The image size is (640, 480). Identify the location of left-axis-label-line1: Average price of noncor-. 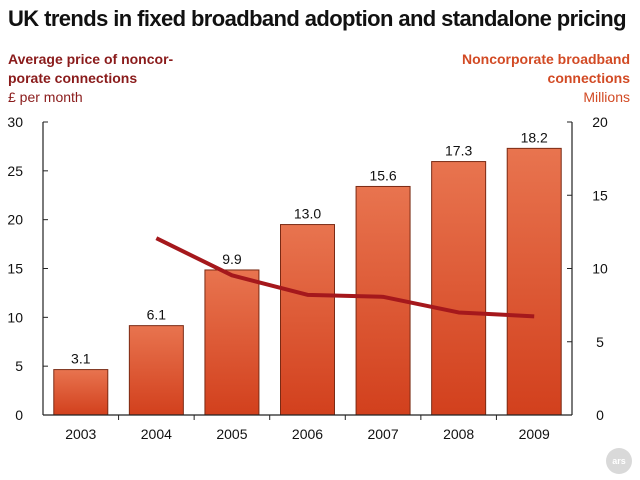
(91, 59).